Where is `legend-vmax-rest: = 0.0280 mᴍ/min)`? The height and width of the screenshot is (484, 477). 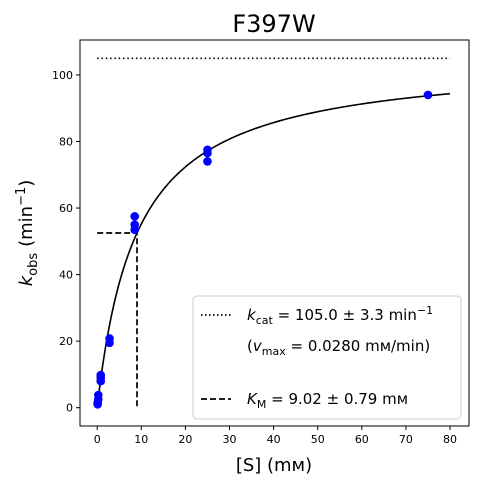 legend-vmax-rest: = 0.0280 mᴍ/min) is located at coordinates (358, 346).